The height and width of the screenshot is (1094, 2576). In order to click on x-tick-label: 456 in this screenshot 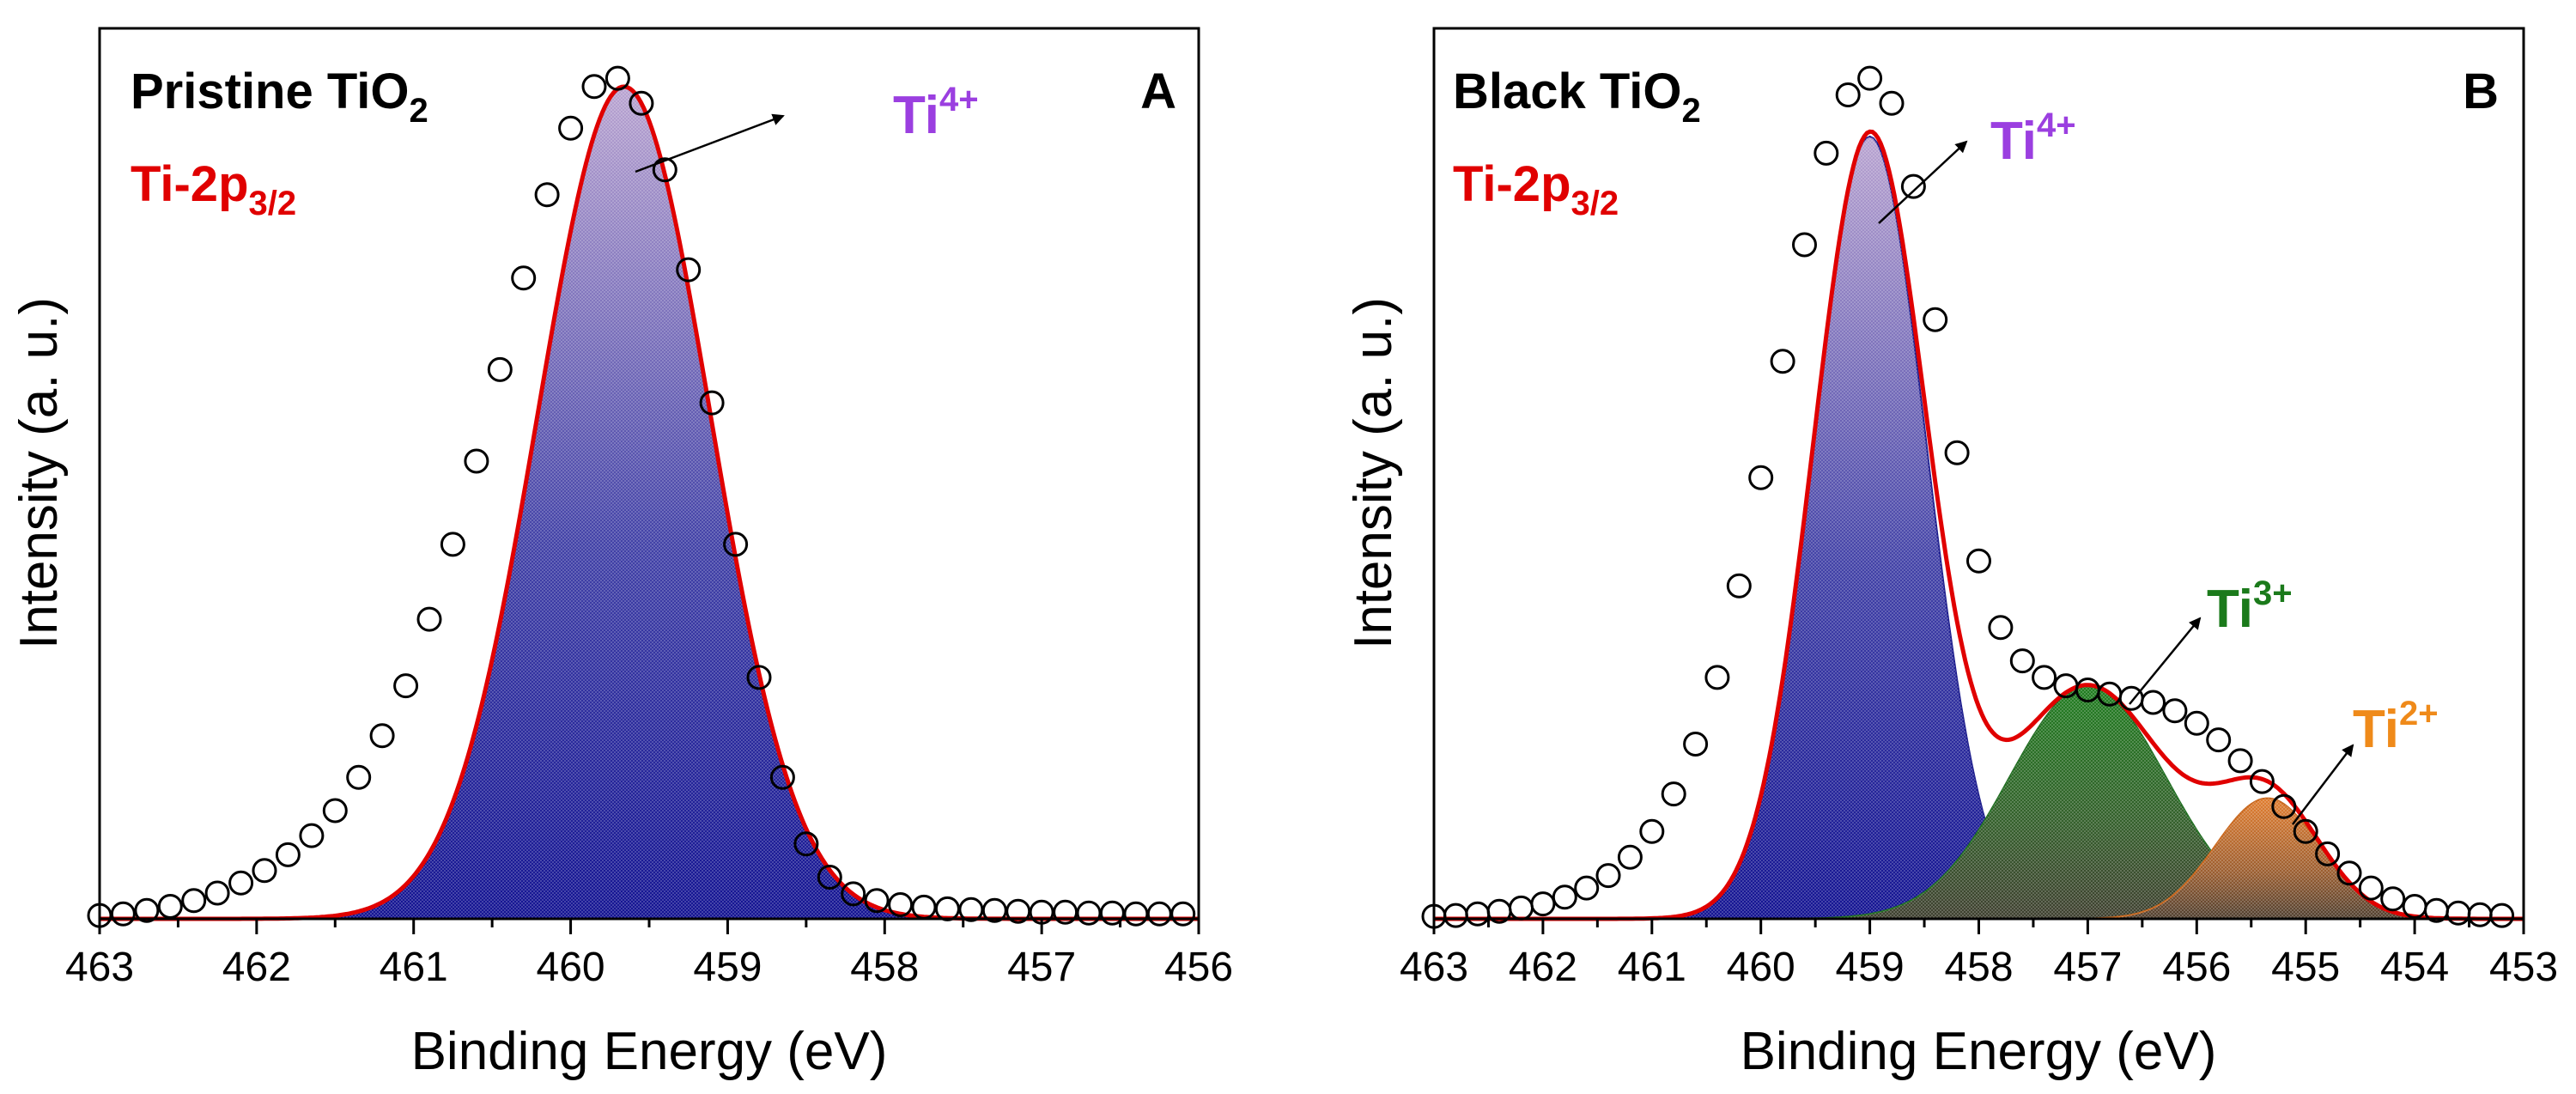, I will do `click(1199, 967)`.